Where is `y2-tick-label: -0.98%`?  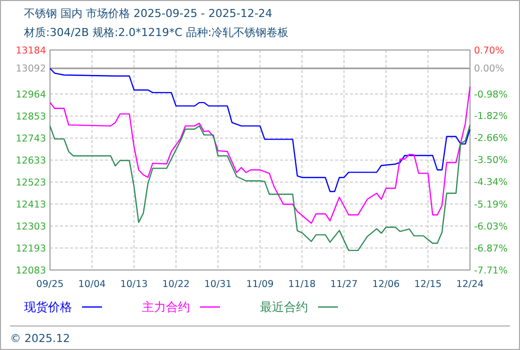 y2-tick-label: -0.98% is located at coordinates (491, 94).